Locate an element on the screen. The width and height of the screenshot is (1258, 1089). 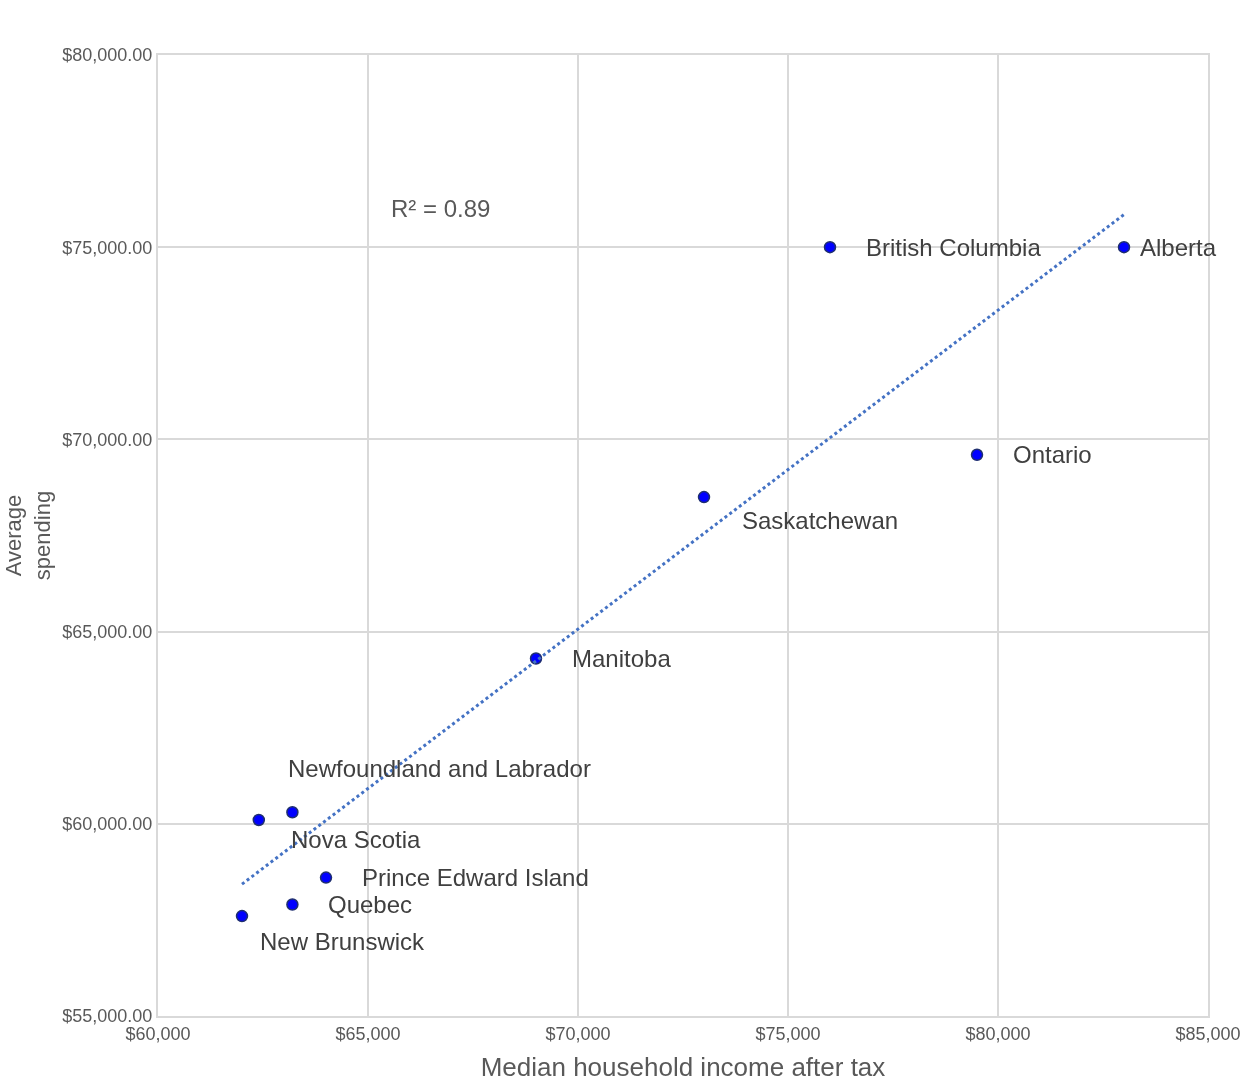
y-tick-label: $75,000.00 is located at coordinates (107, 247).